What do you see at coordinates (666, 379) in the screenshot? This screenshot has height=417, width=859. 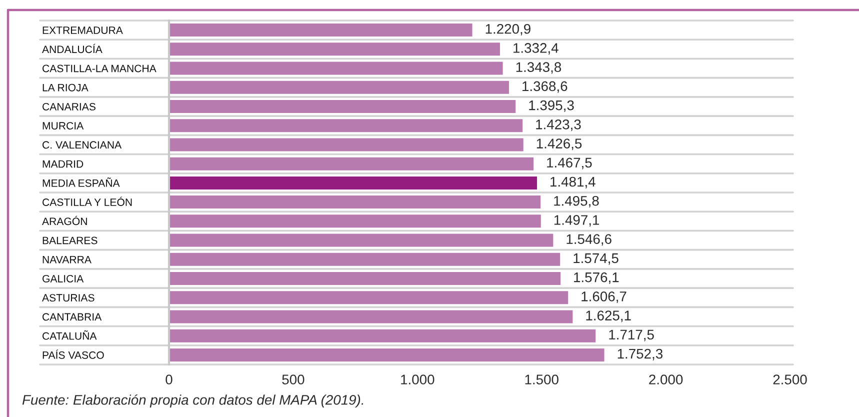 I see `x-tick-label: 2.000` at bounding box center [666, 379].